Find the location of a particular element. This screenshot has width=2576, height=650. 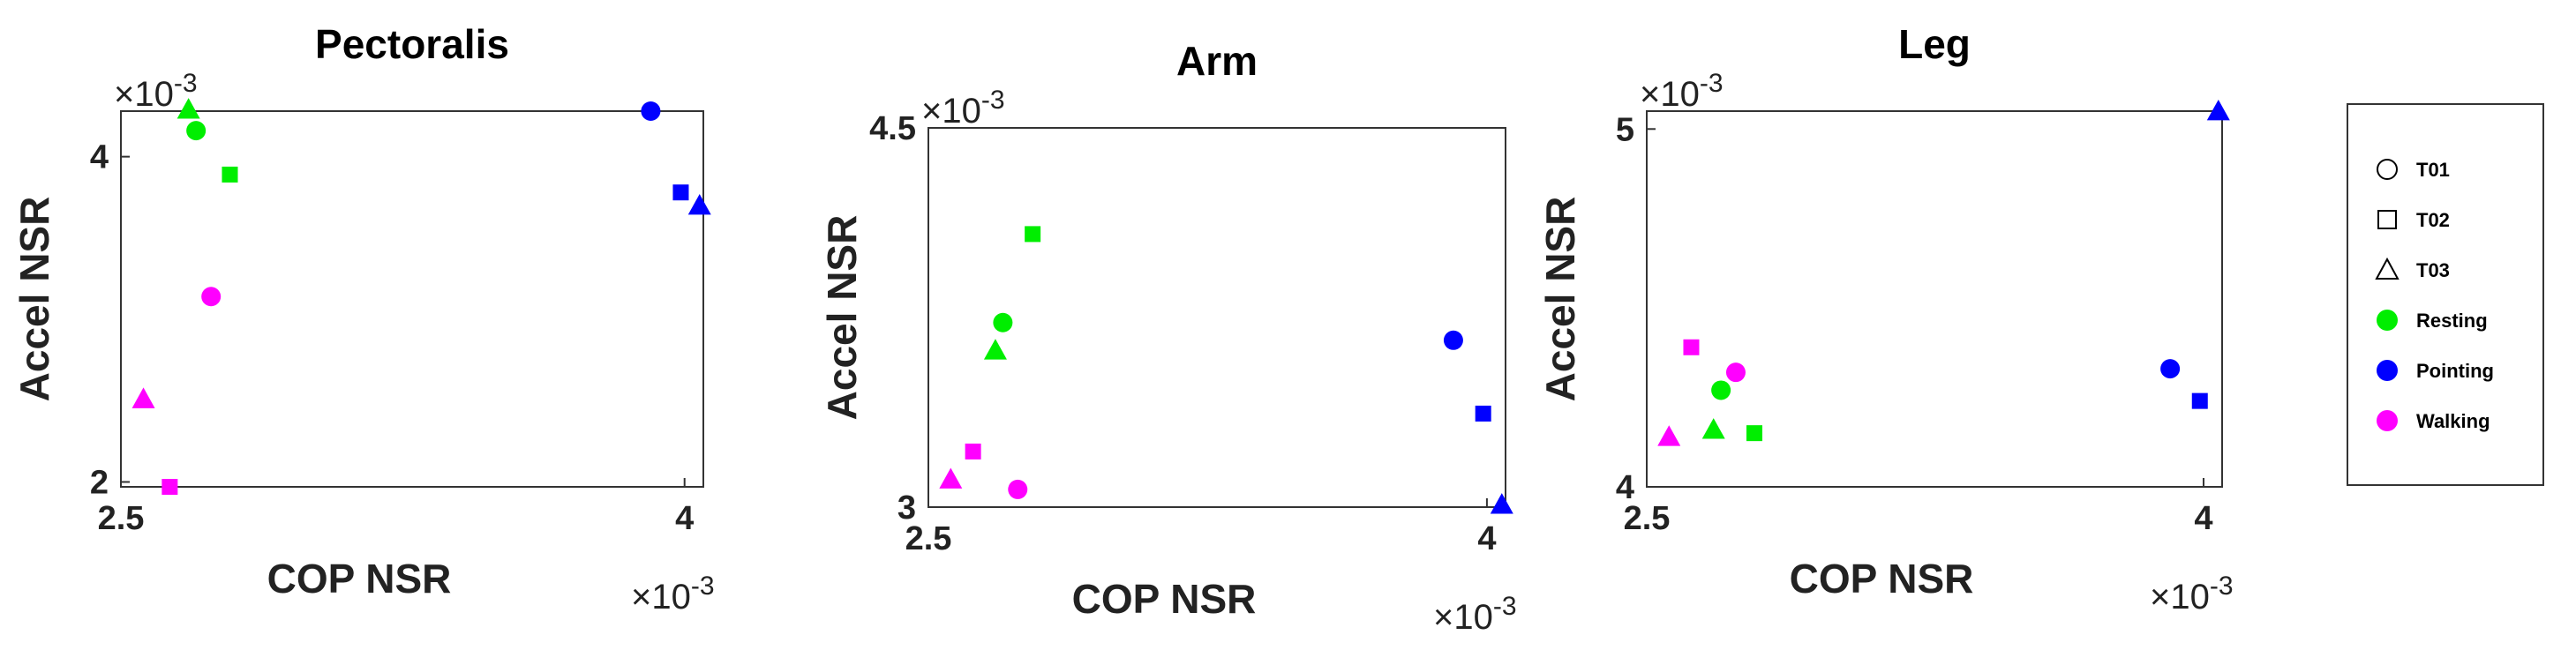

legend-label: Walking is located at coordinates (2453, 421).